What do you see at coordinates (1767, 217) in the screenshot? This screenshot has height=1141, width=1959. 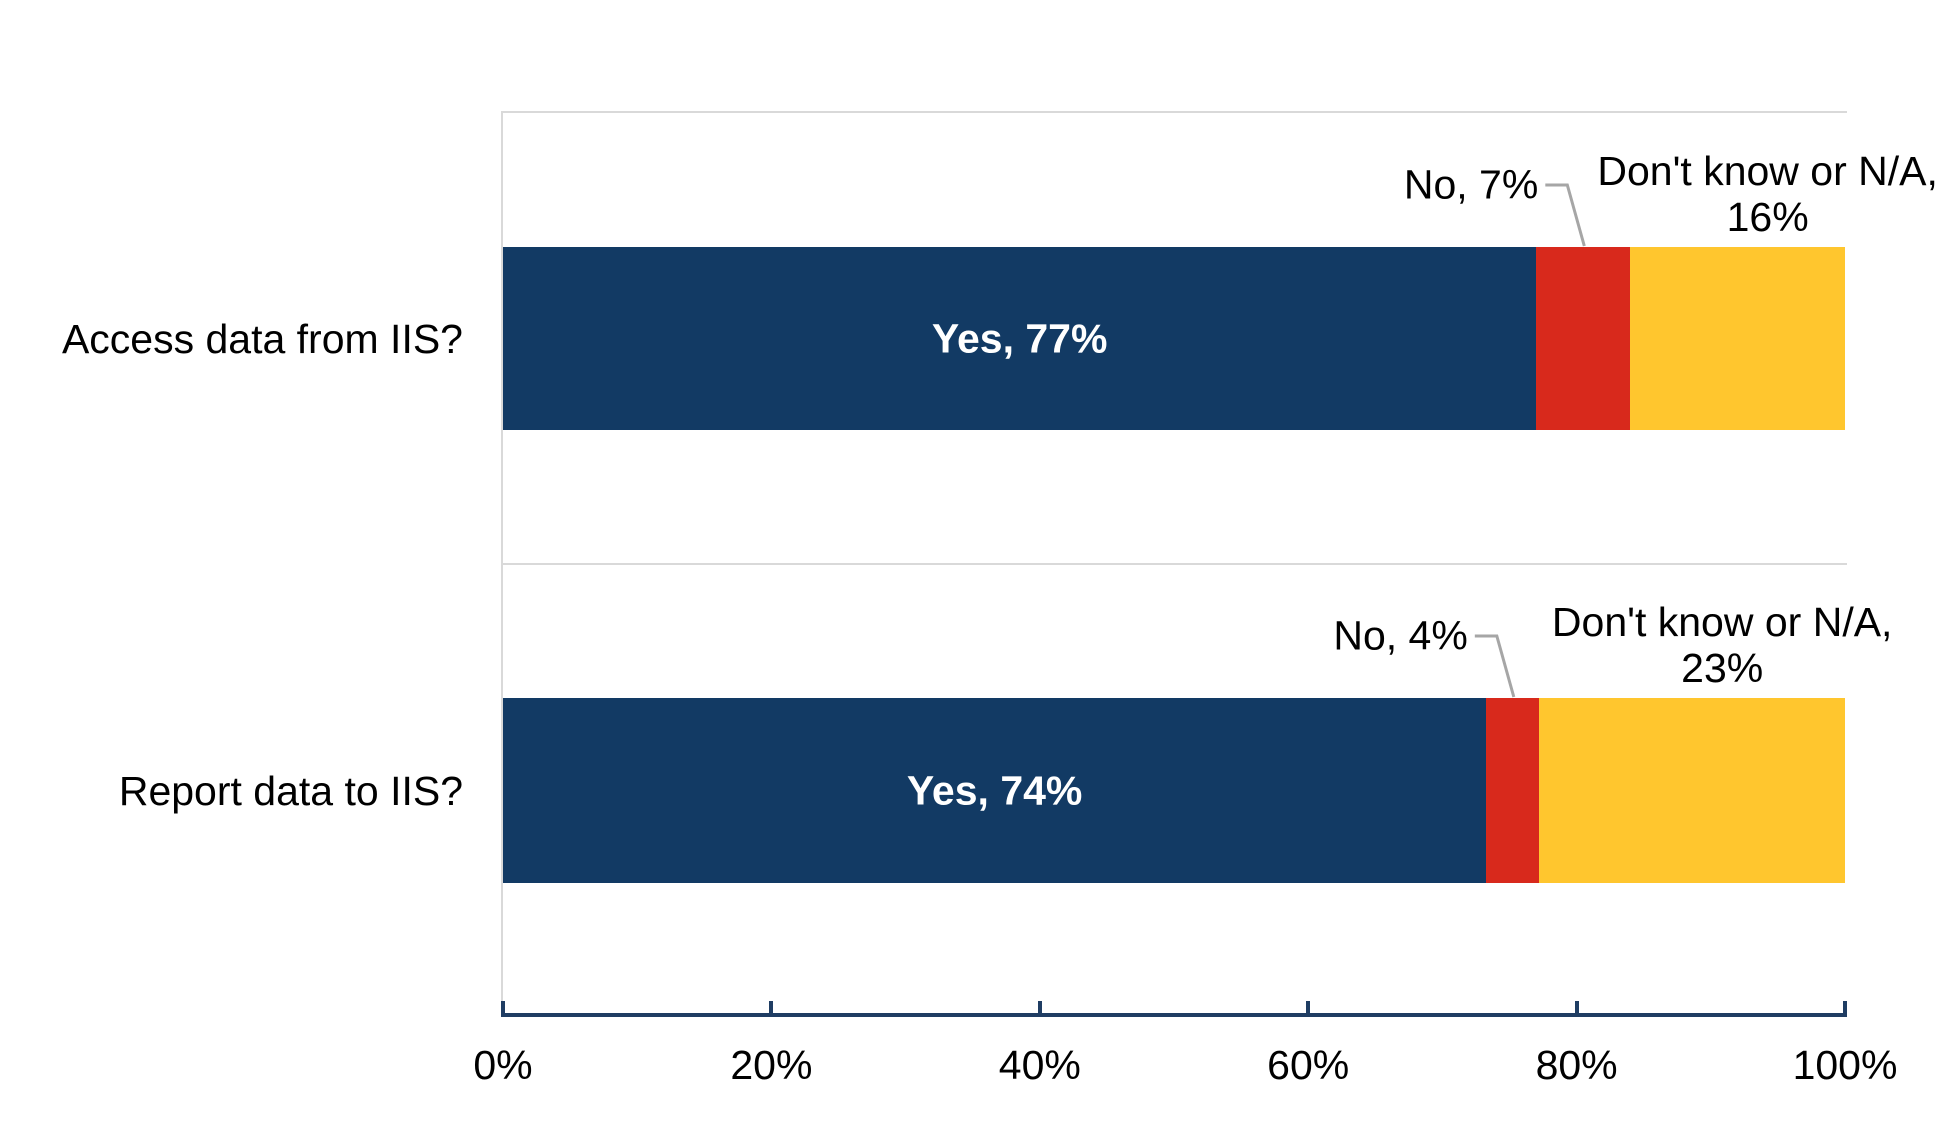 I see `data-label-dont-know-line2: 16%` at bounding box center [1767, 217].